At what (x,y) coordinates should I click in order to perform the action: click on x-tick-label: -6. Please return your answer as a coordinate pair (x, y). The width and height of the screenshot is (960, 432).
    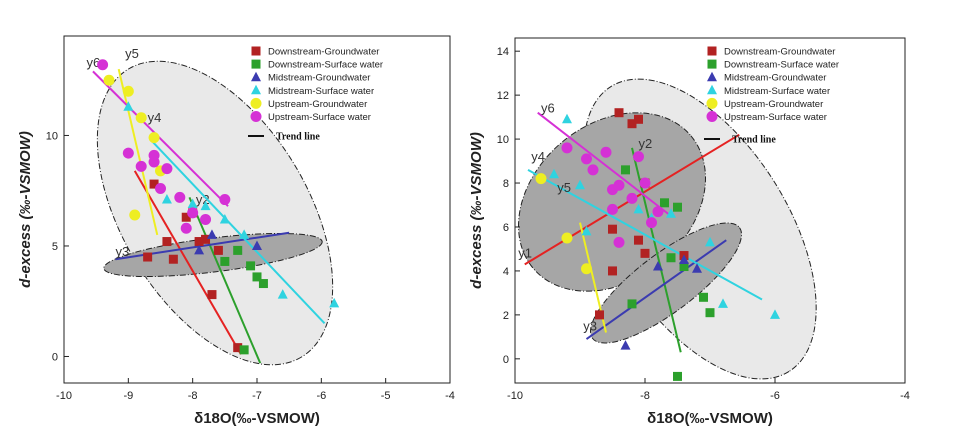
    Looking at the image, I should click on (775, 396).